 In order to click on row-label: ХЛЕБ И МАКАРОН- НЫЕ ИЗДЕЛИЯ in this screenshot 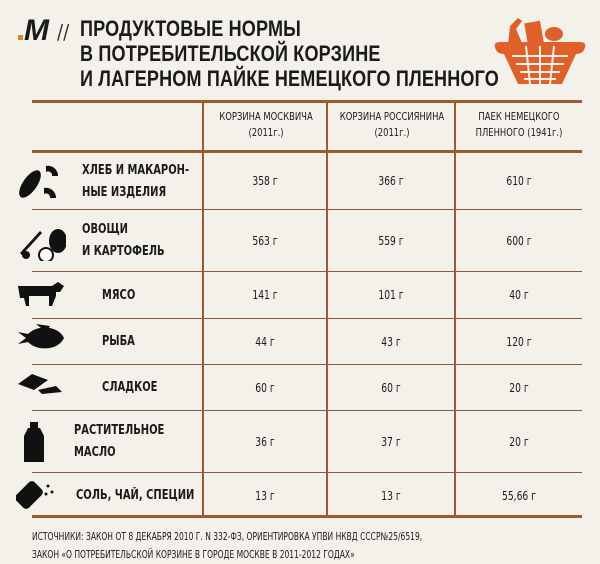, I will do `click(136, 181)`.